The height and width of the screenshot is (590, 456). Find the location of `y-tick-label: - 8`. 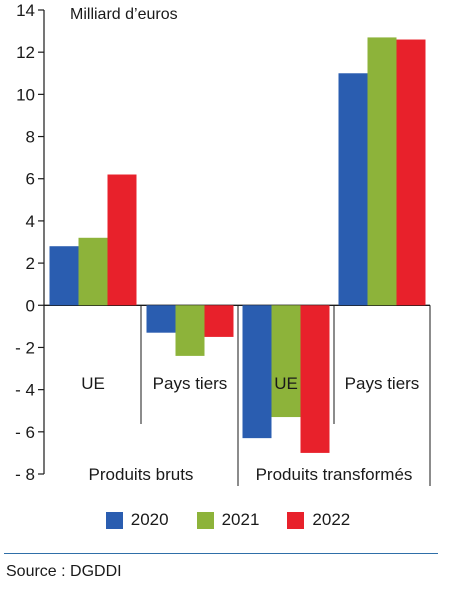

y-tick-label: - 8 is located at coordinates (25, 474).